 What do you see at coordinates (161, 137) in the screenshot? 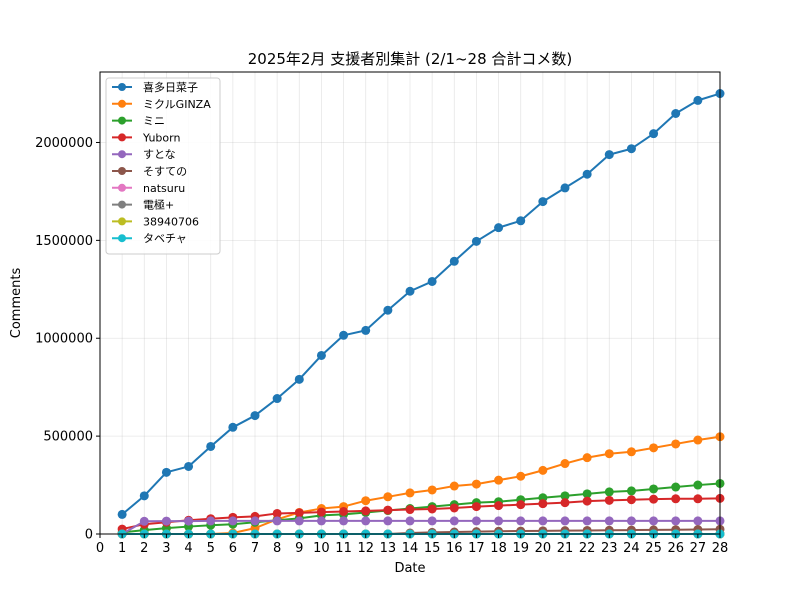
I see `legend-label: Yuborn` at bounding box center [161, 137].